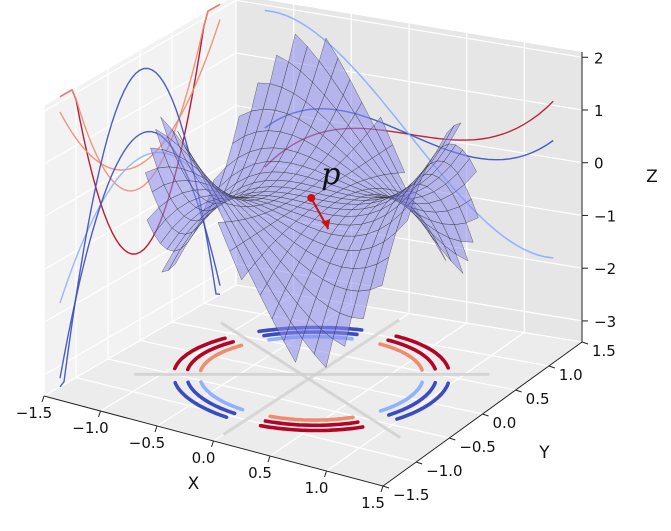 This screenshot has height=531, width=671. I want to click on y-tick-label: 1.0, so click(571, 375).